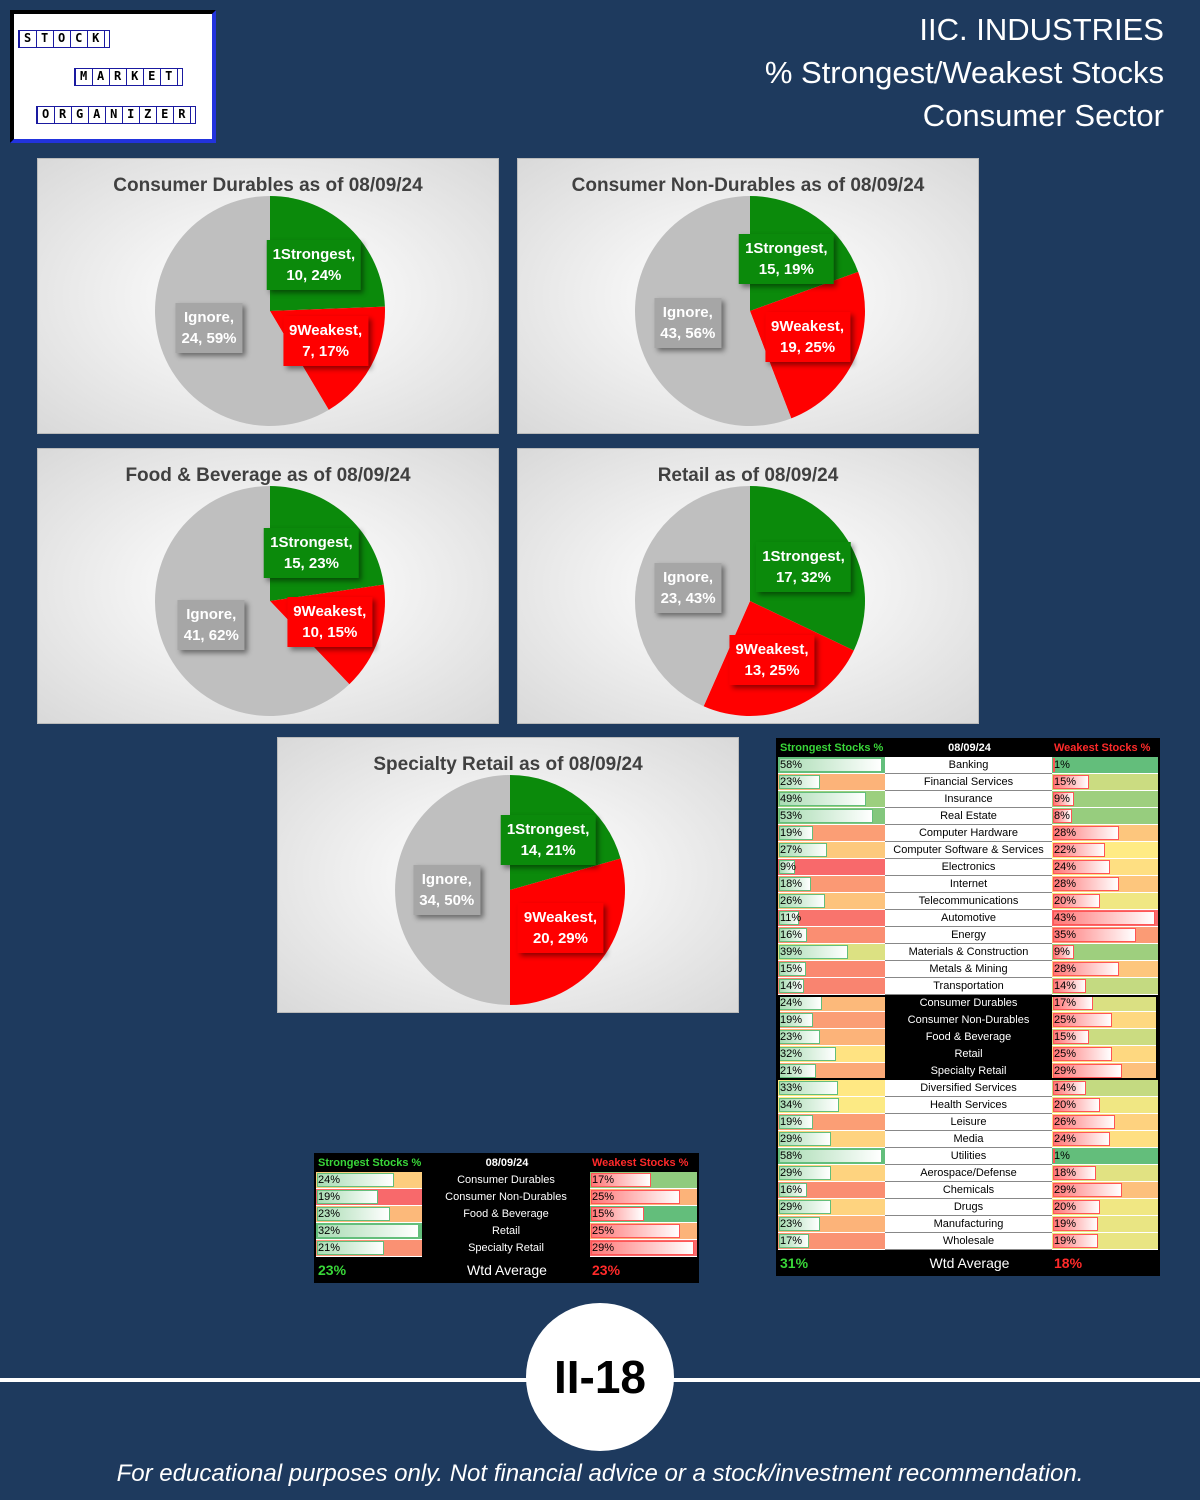 The image size is (1200, 1500). I want to click on table-cell: 16%, so click(831, 935).